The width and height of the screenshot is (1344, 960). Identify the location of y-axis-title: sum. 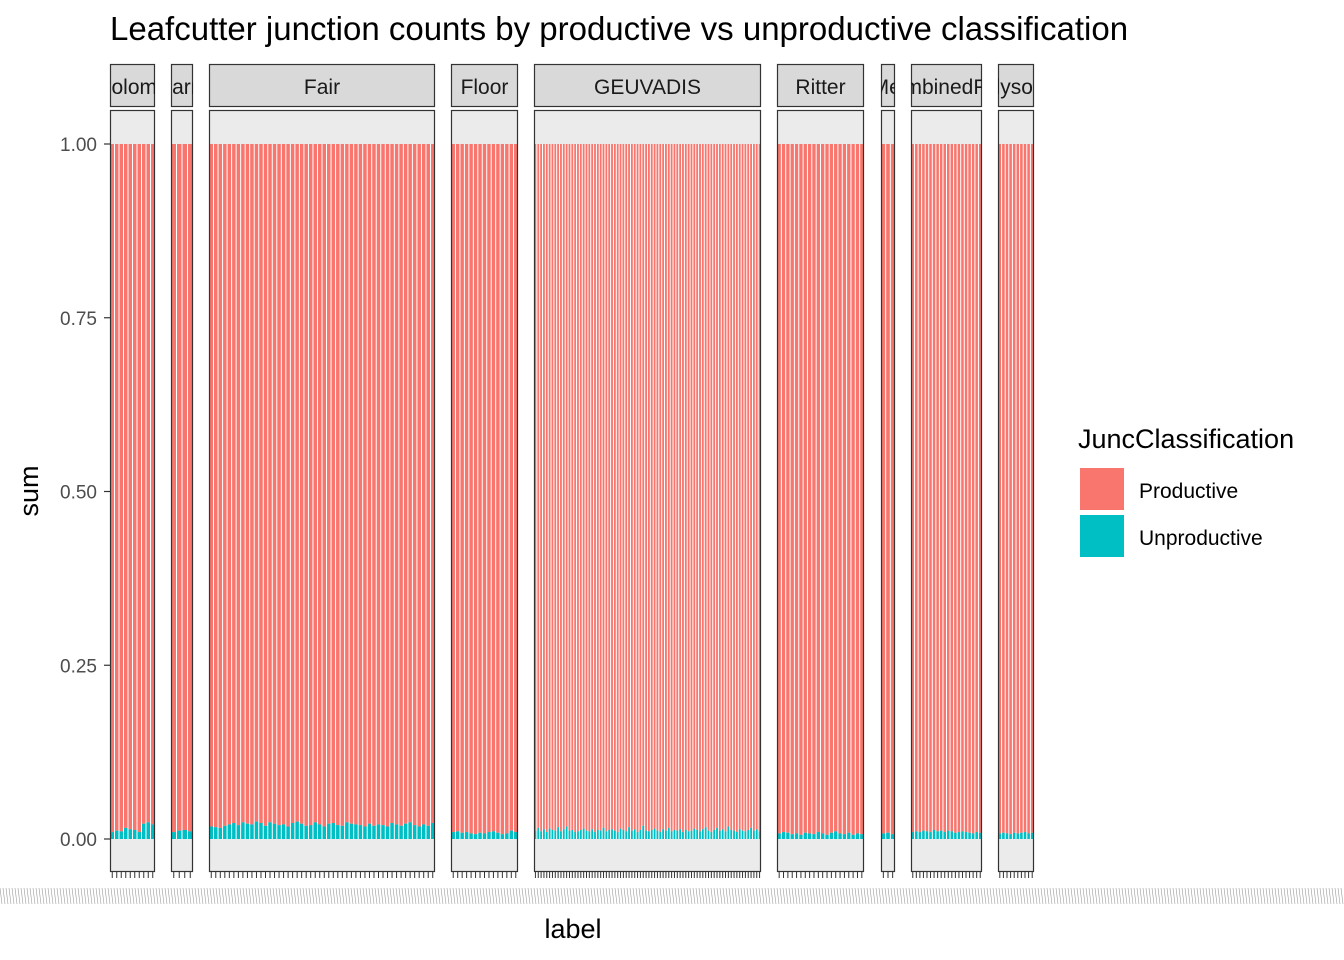
(29, 490).